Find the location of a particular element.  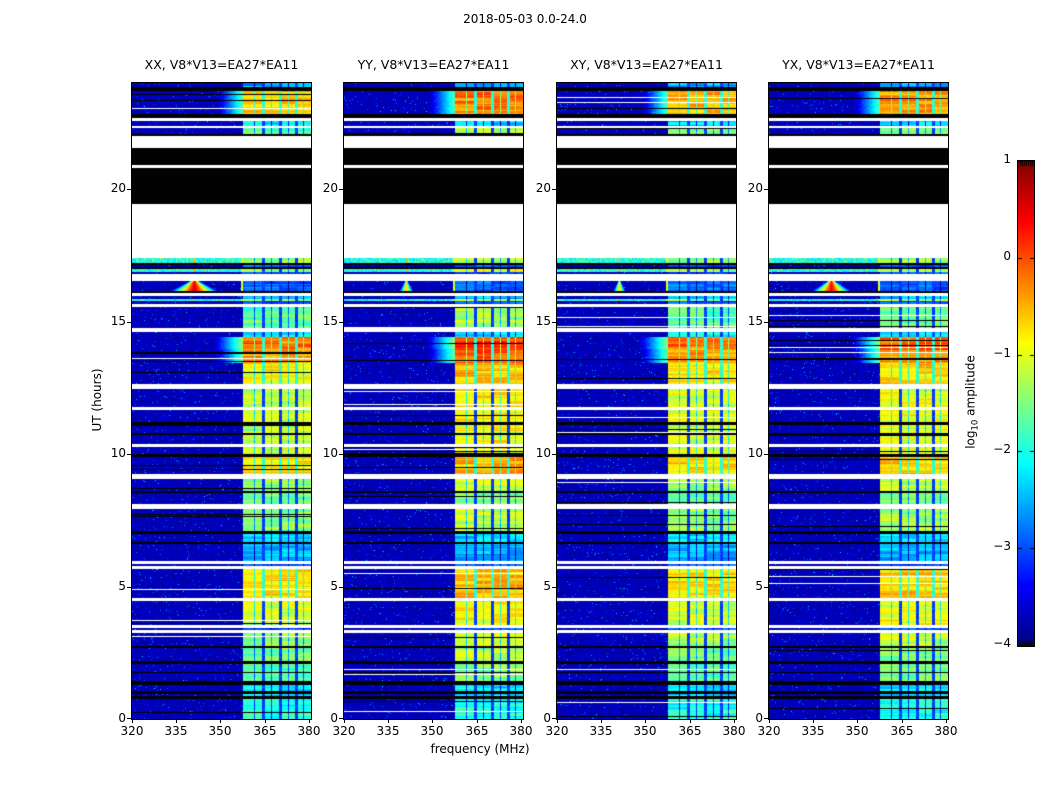

spectrogram-canvas-yy is located at coordinates (433, 401).